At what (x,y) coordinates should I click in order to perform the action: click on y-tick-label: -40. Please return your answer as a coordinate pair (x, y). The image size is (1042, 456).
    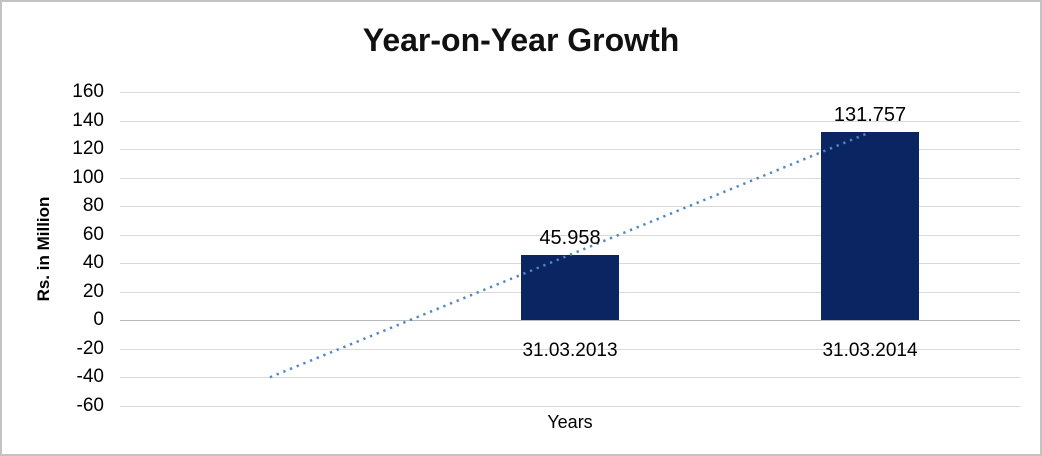
    Looking at the image, I should click on (90, 377).